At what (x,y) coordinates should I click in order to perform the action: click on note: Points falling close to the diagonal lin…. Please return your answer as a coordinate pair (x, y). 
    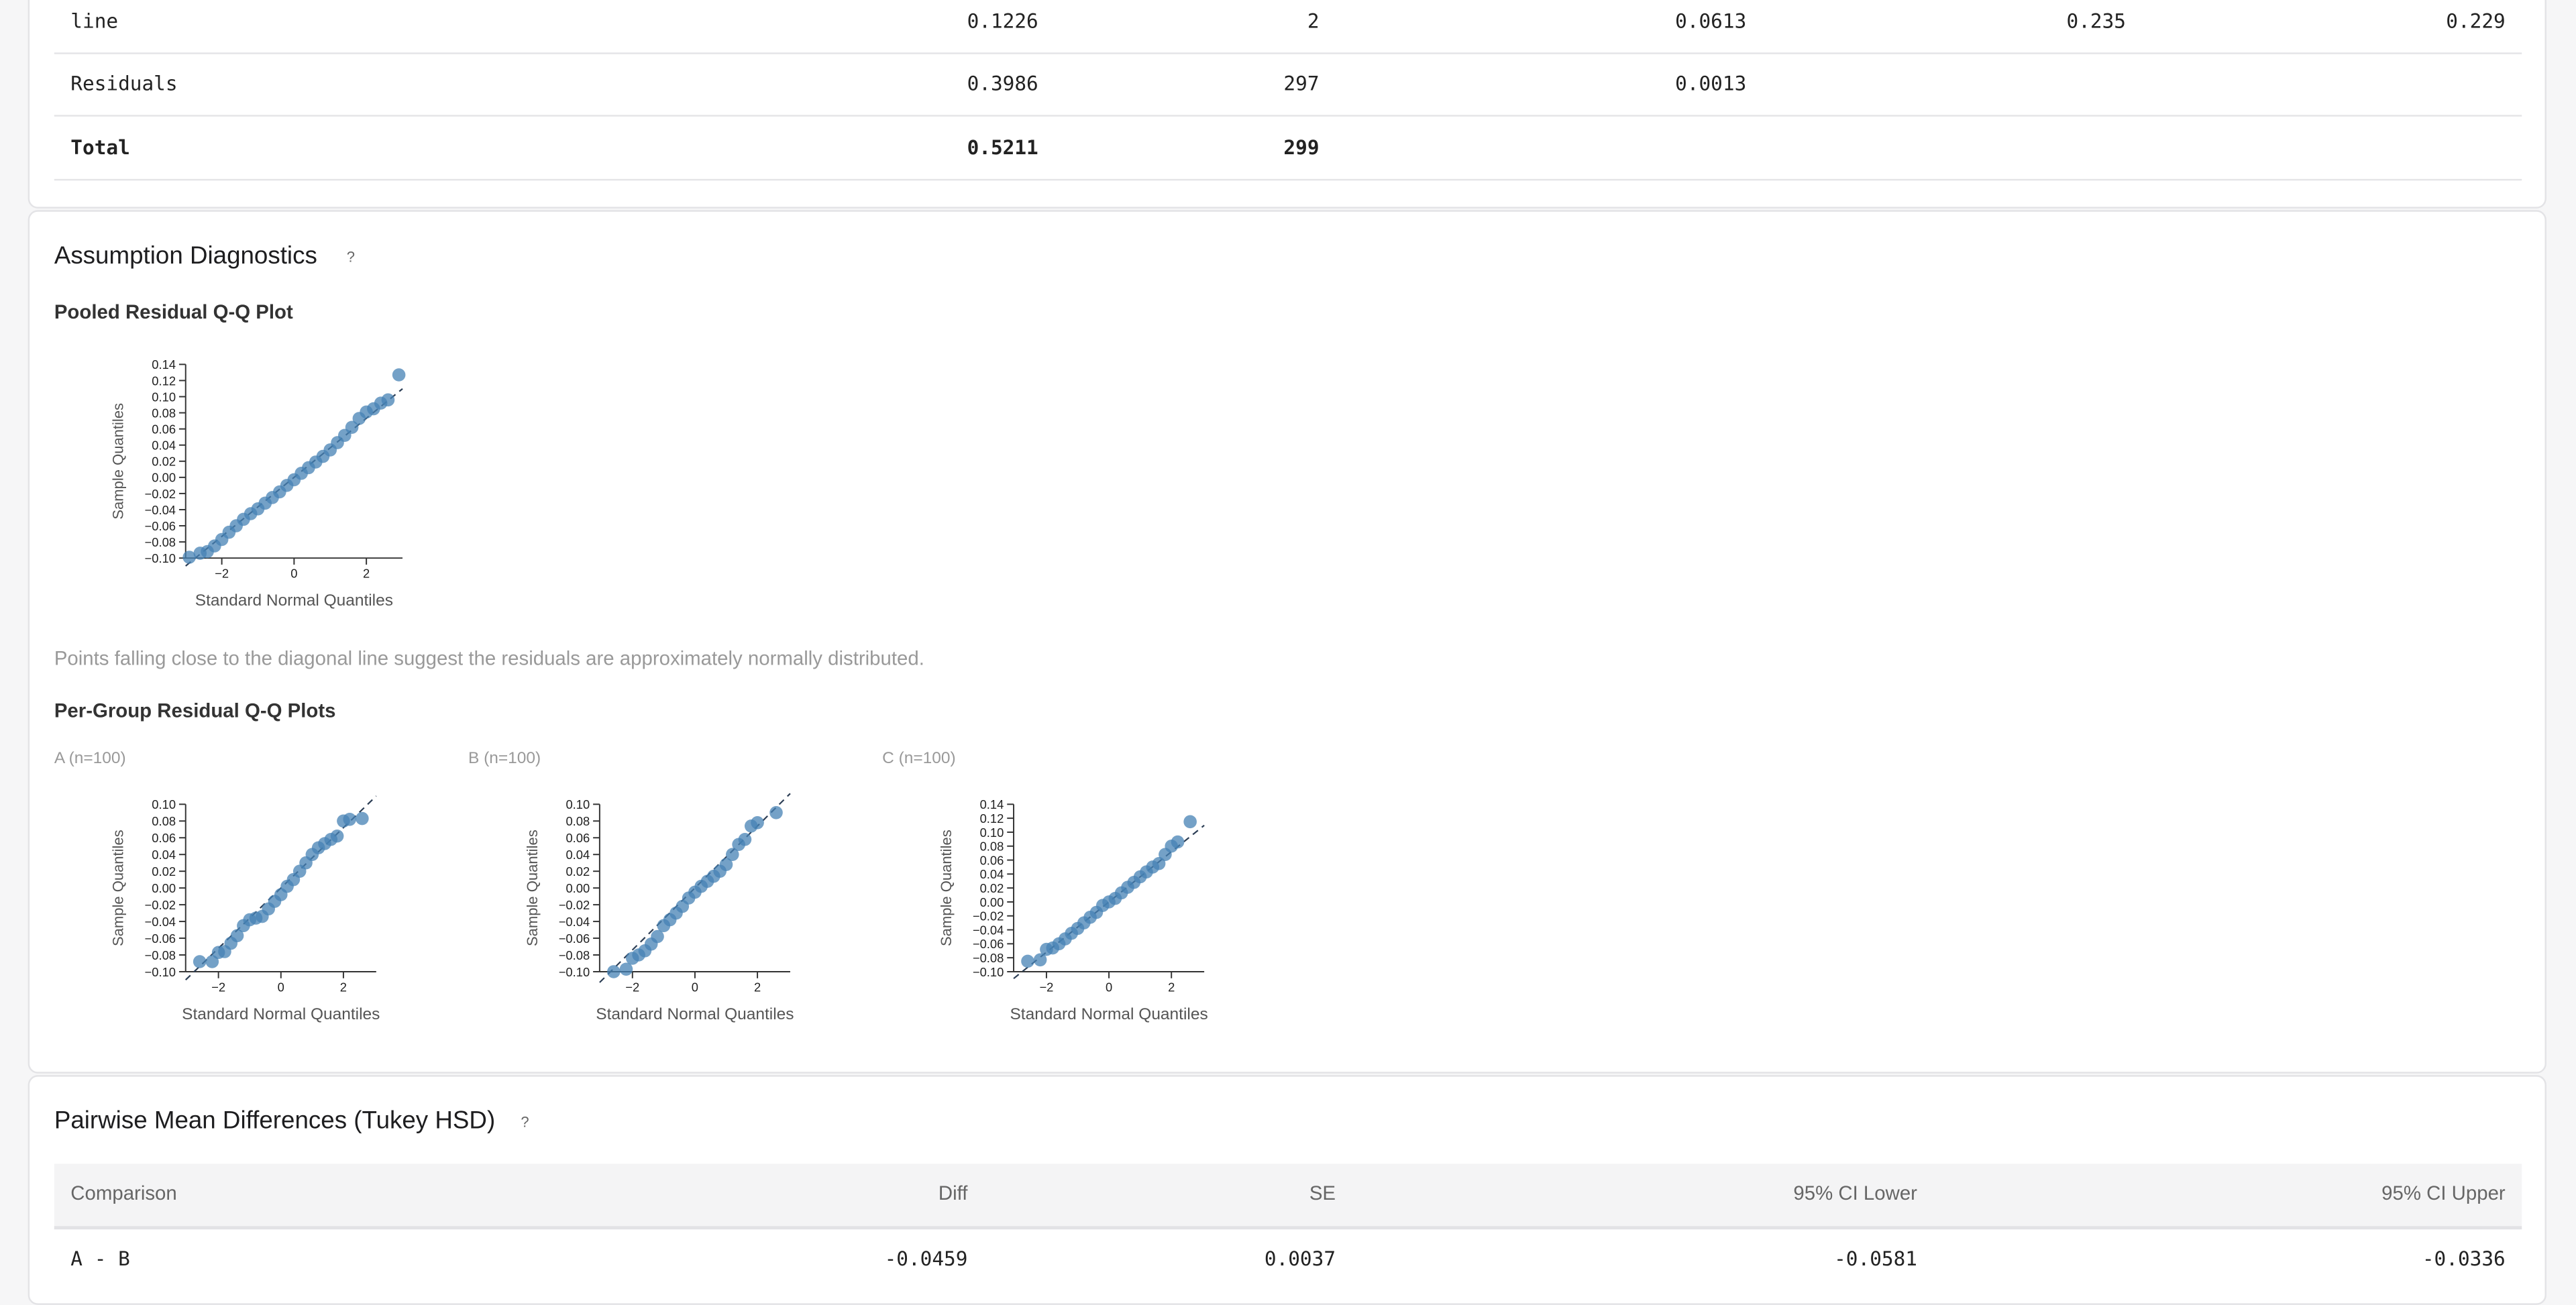
    Looking at the image, I should click on (489, 658).